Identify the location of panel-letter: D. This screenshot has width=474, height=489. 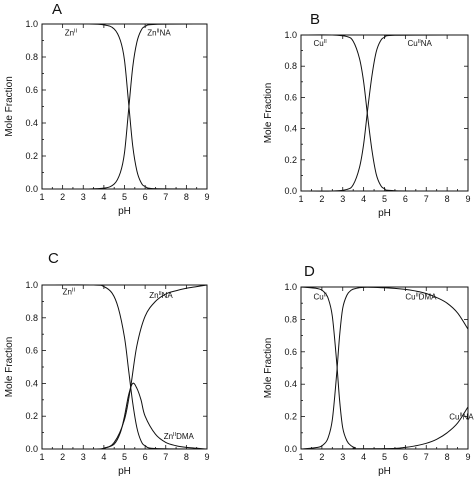
(309, 271).